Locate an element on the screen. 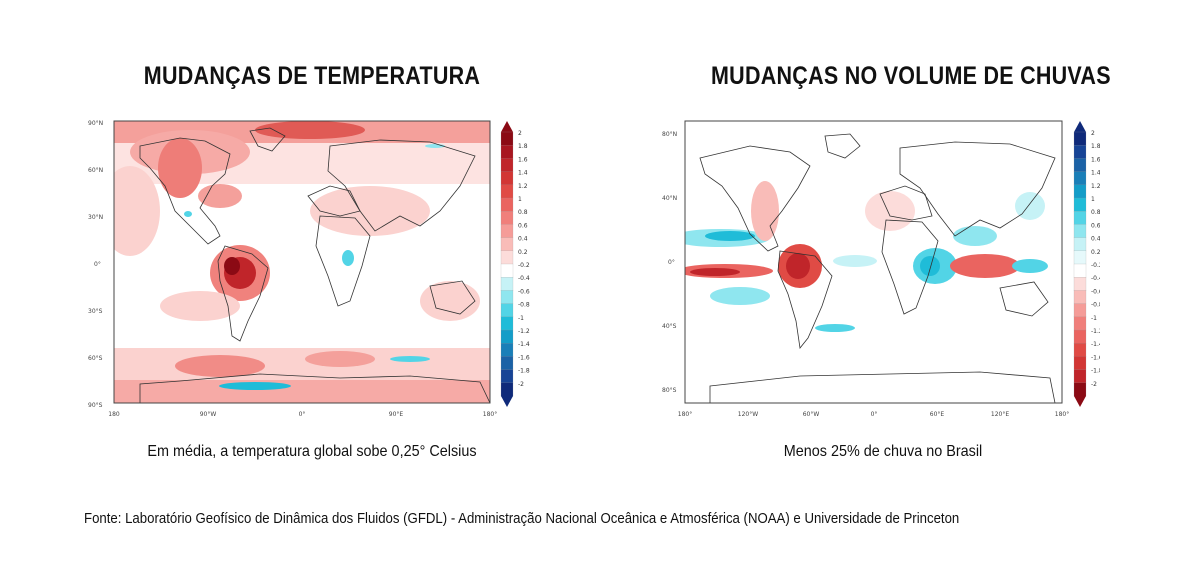 Image resolution: width=1200 pixels, height=583 pixels. lon-label-180w: 180 is located at coordinates (114, 414).